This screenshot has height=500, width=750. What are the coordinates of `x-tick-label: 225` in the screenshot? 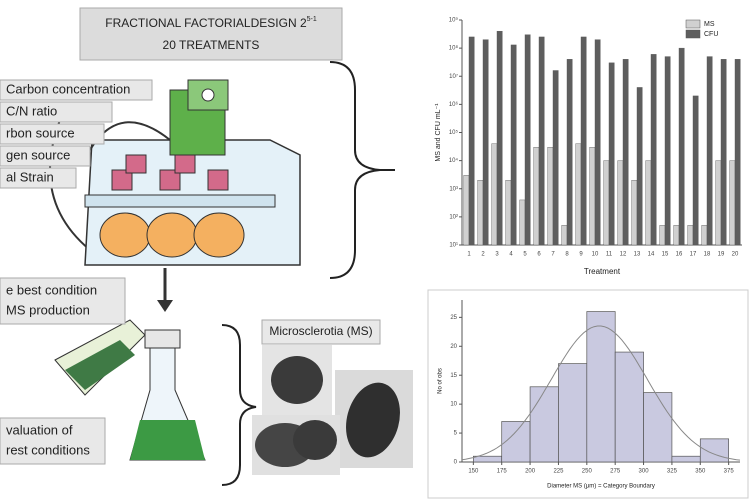 It's located at (558, 472).